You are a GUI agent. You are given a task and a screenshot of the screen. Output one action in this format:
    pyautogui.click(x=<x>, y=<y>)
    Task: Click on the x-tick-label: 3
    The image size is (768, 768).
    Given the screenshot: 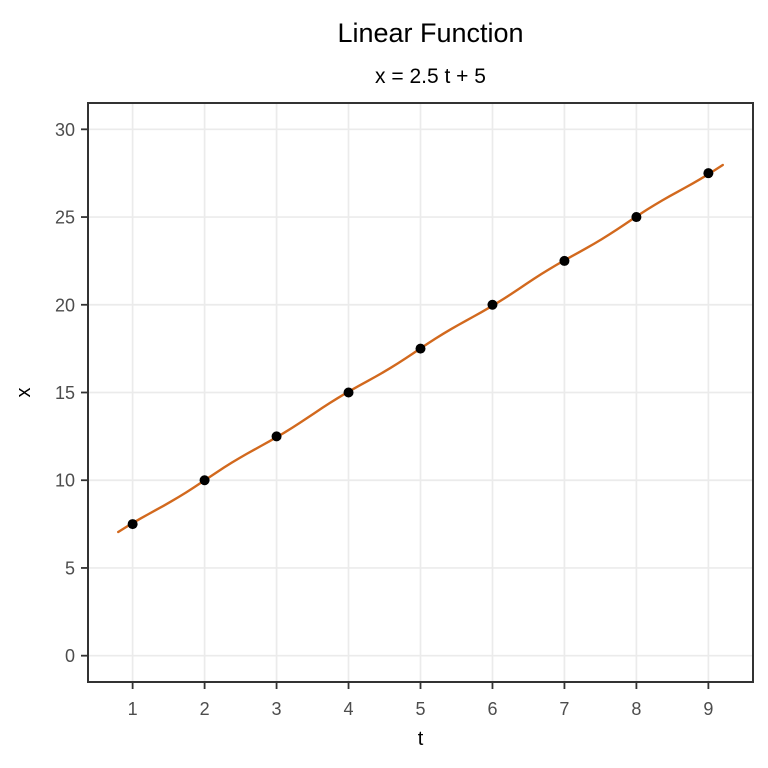 What is the action you would take?
    pyautogui.click(x=277, y=709)
    